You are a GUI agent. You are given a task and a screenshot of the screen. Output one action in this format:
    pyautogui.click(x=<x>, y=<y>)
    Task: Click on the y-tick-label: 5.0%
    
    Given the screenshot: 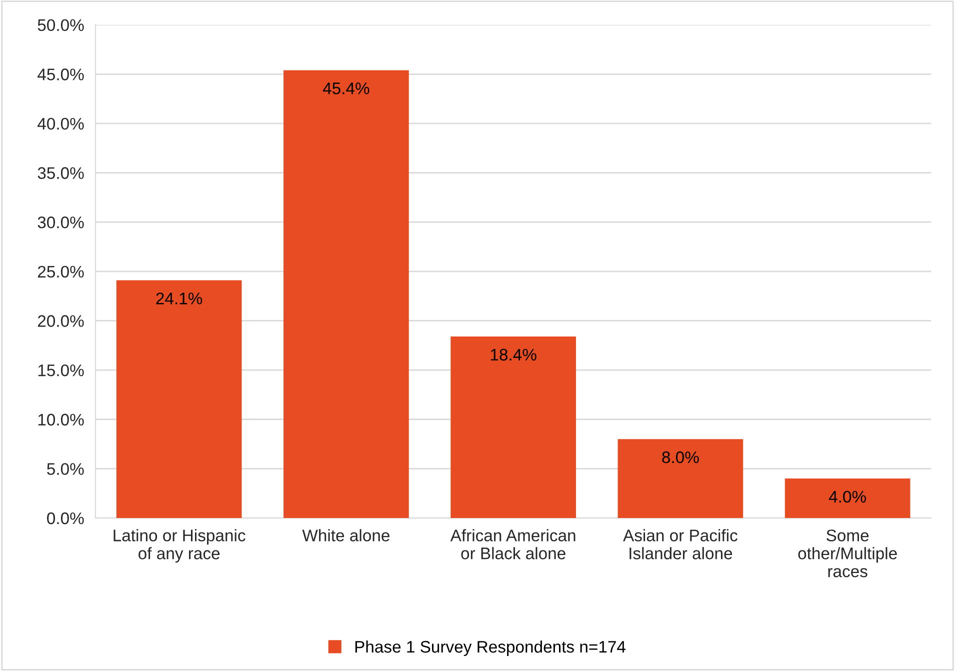 What is the action you would take?
    pyautogui.click(x=65, y=469)
    